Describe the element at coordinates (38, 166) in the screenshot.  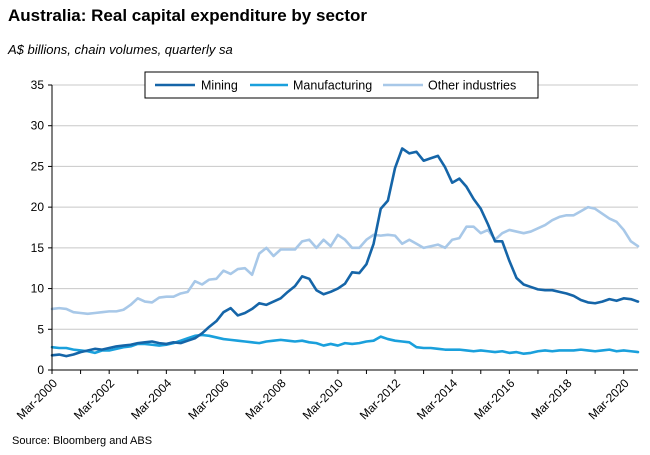
I see `y-tick-label: 25` at that location.